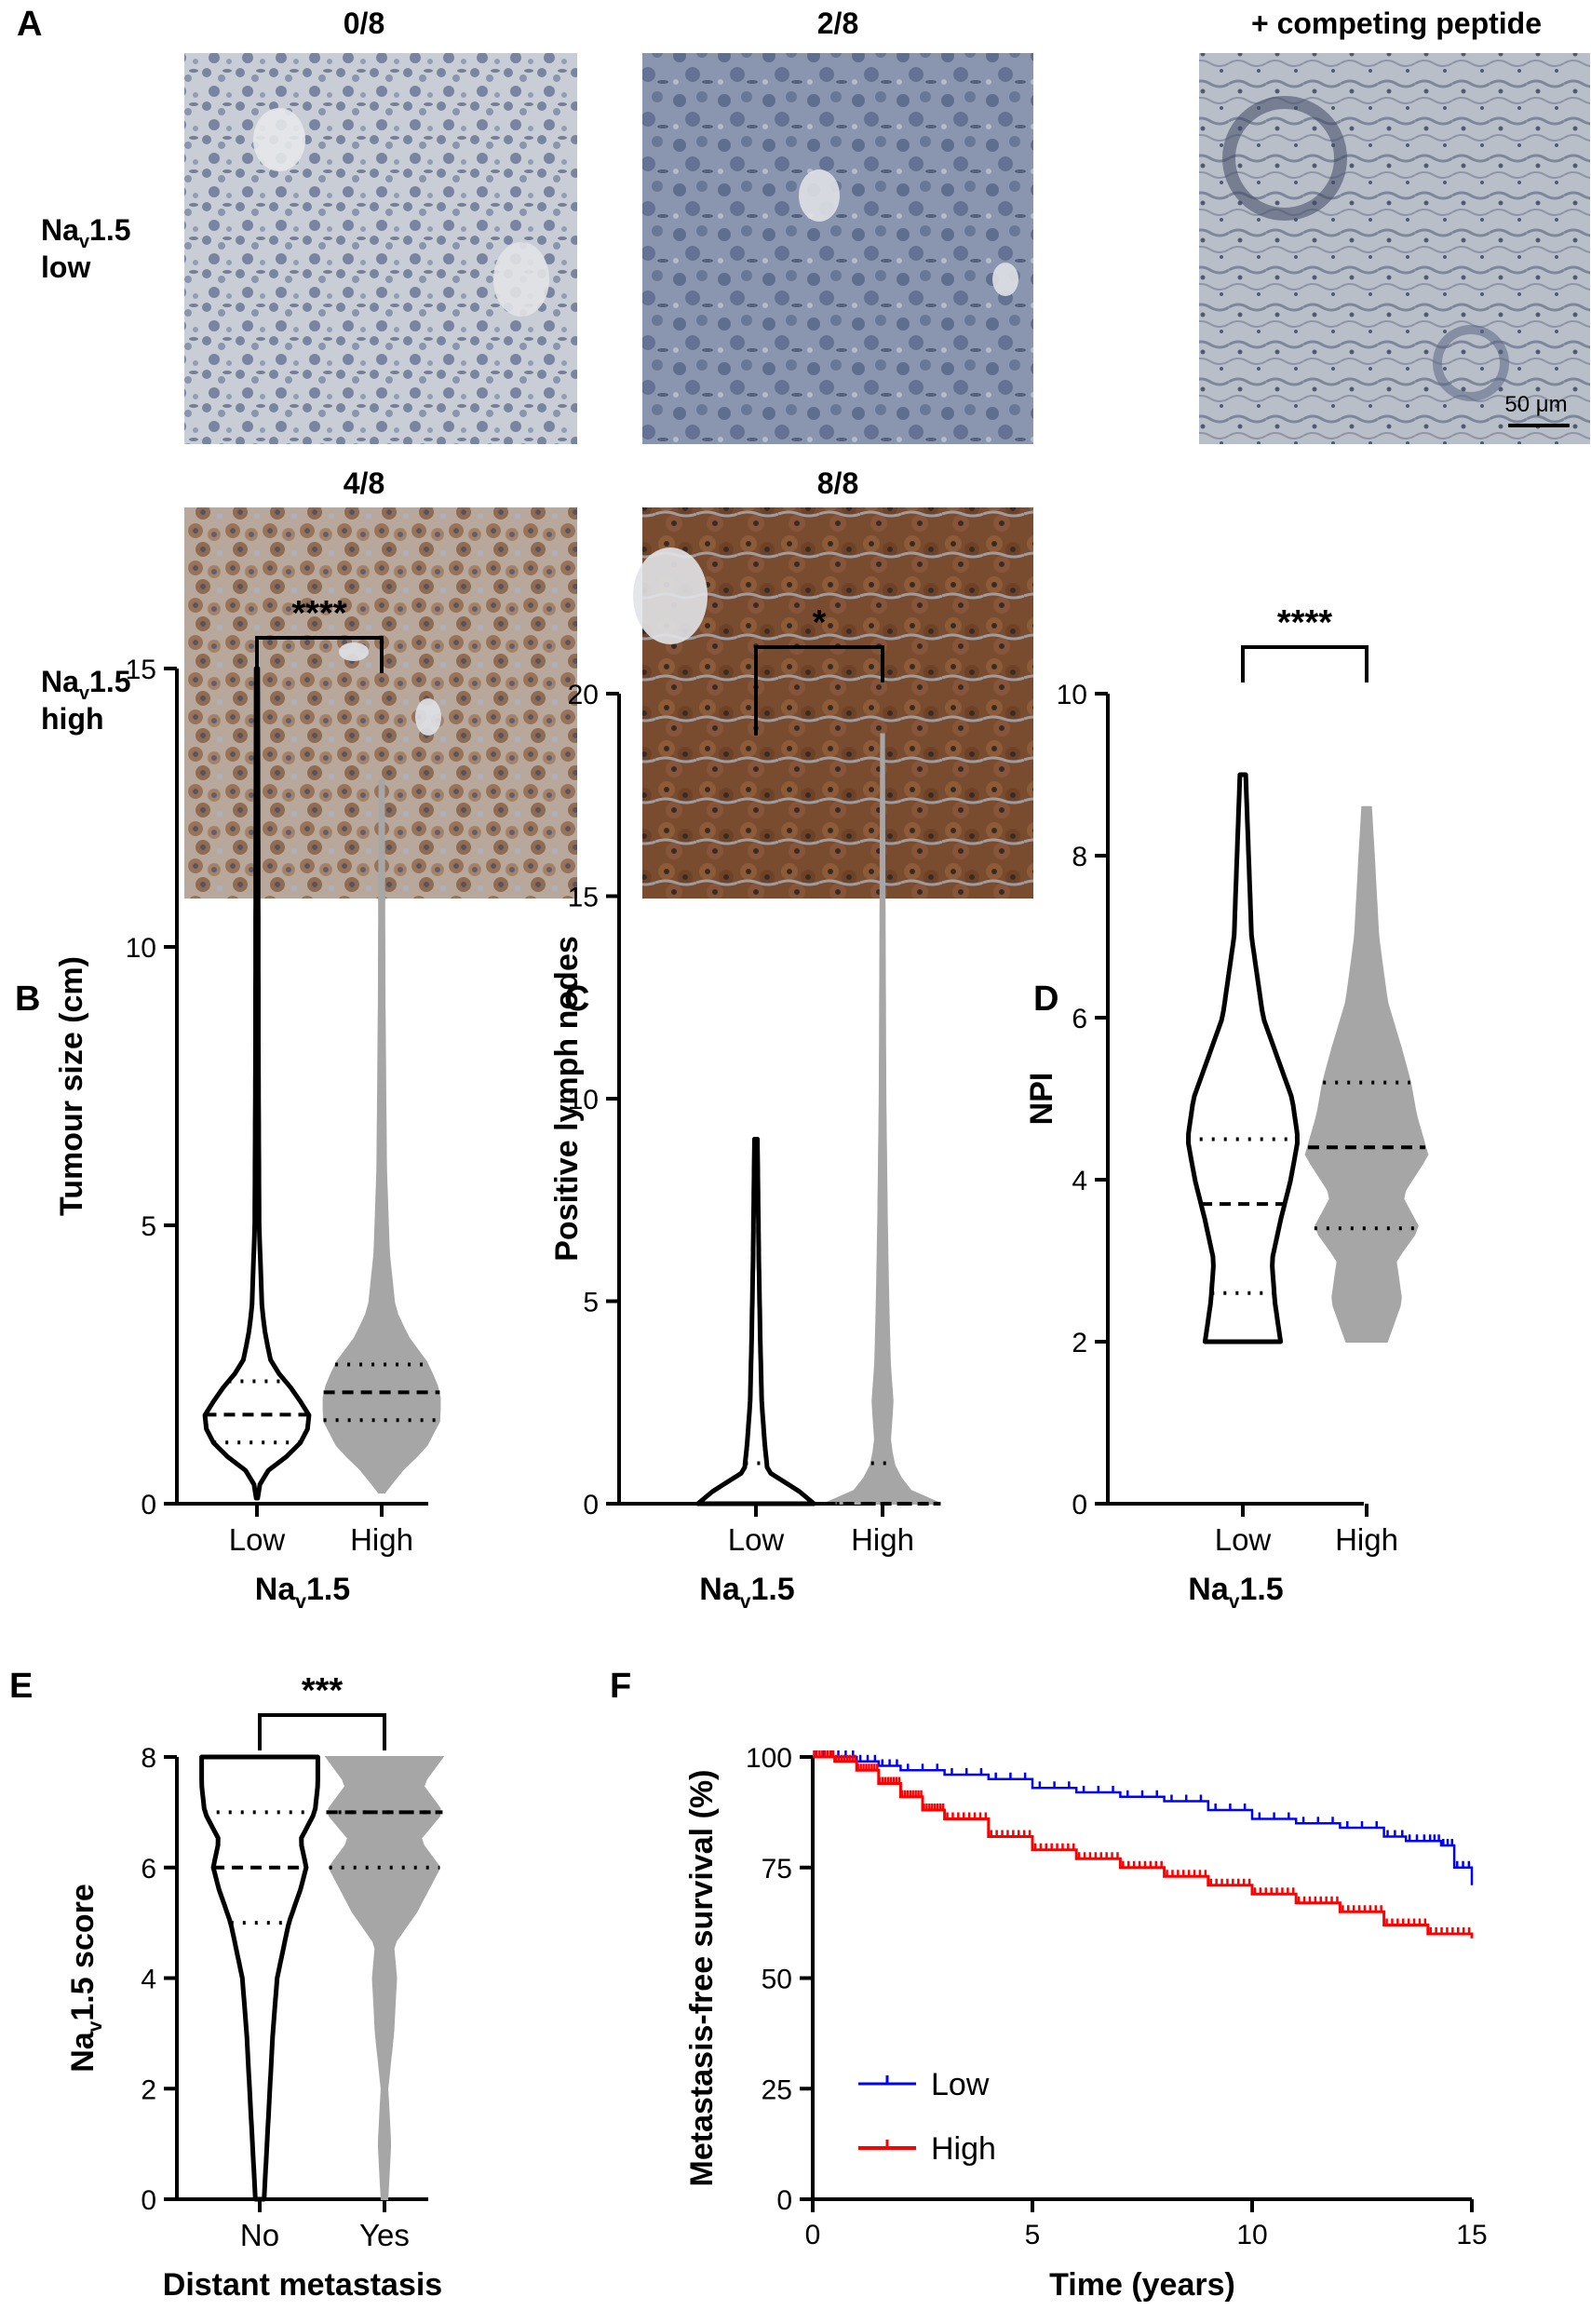  I want to click on panel-a-letter: A, so click(29, 25).